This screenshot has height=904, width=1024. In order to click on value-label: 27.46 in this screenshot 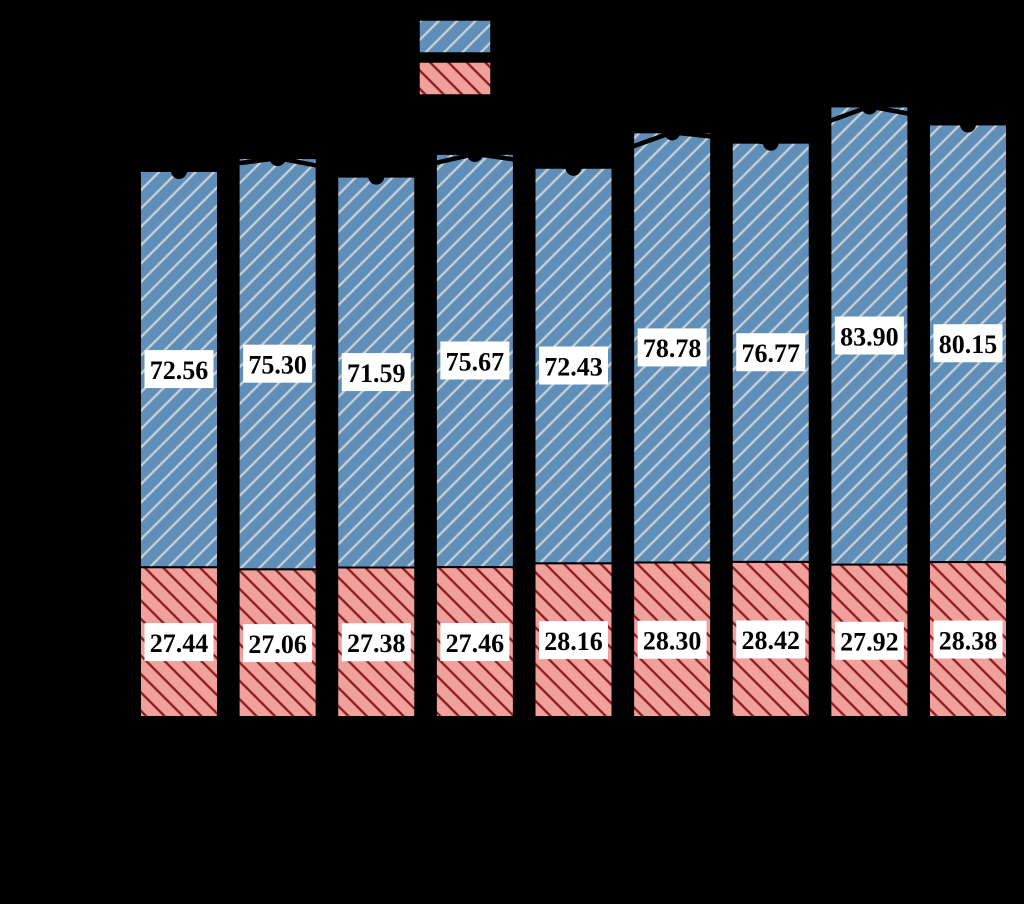, I will do `click(475, 643)`.